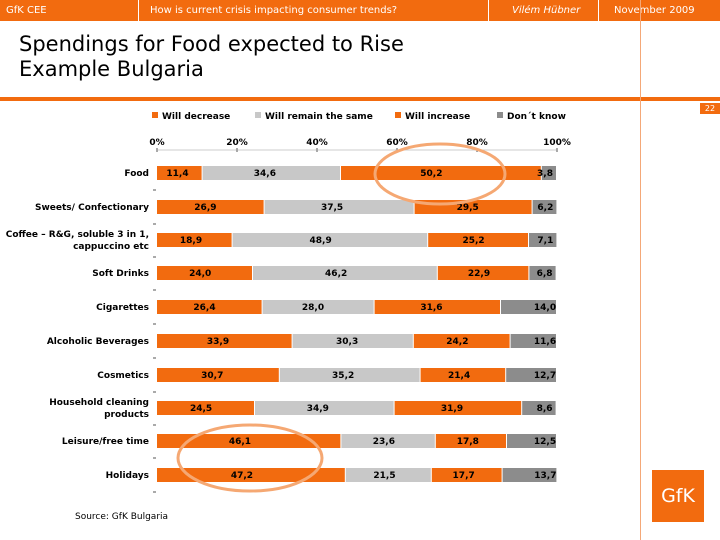 This screenshot has width=720, height=540. I want to click on data-label: 33,9, so click(218, 342).